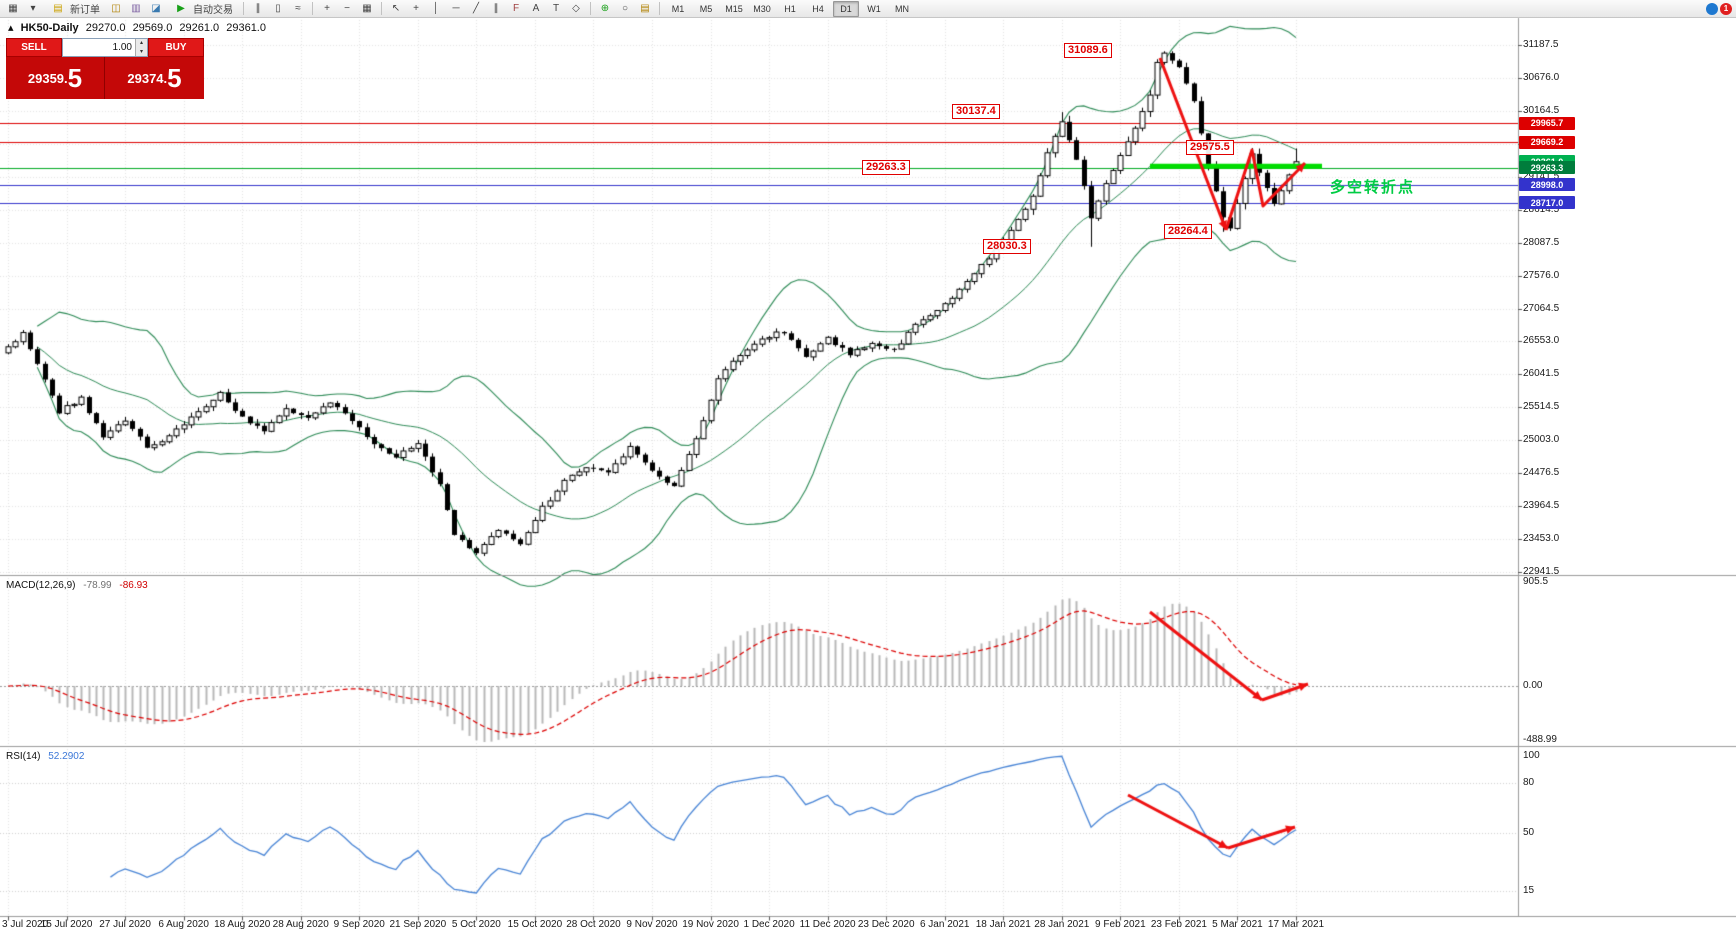  What do you see at coordinates (13, 8) in the screenshot?
I see `new-chart-icon: ▦` at bounding box center [13, 8].